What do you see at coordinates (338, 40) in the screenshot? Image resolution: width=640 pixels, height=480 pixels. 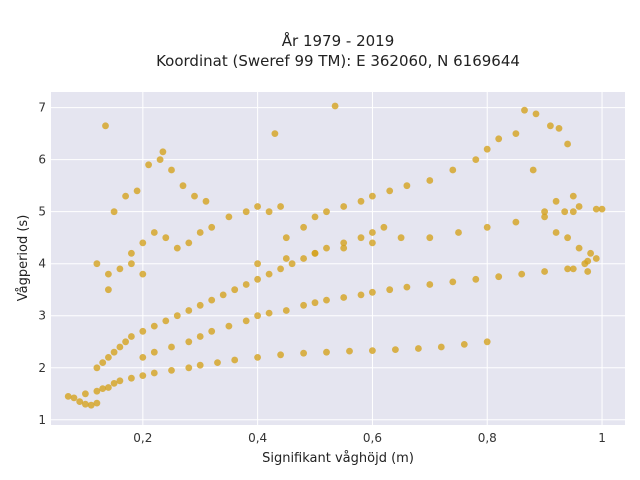 I see `chart-title-line-1: År 1979 - 2019` at bounding box center [338, 40].